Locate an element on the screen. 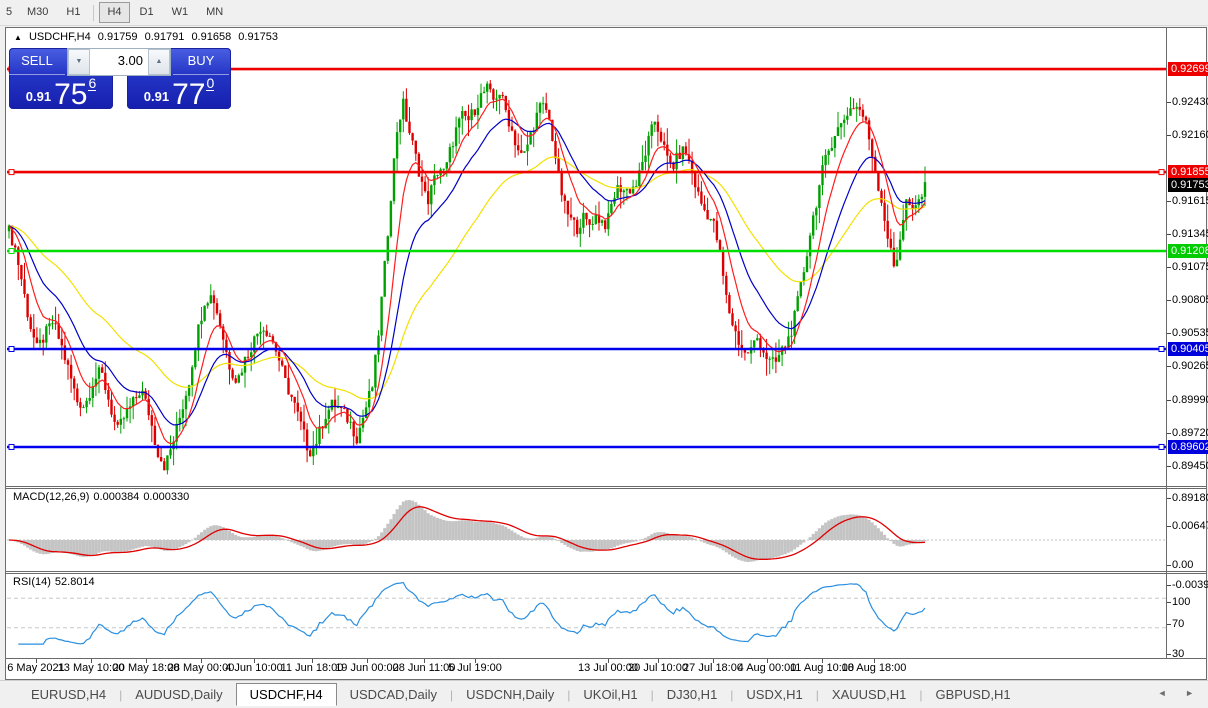 This screenshot has width=1208, height=708. tab-gbpusd-h1: GBPUSD,H1 is located at coordinates (973, 694).